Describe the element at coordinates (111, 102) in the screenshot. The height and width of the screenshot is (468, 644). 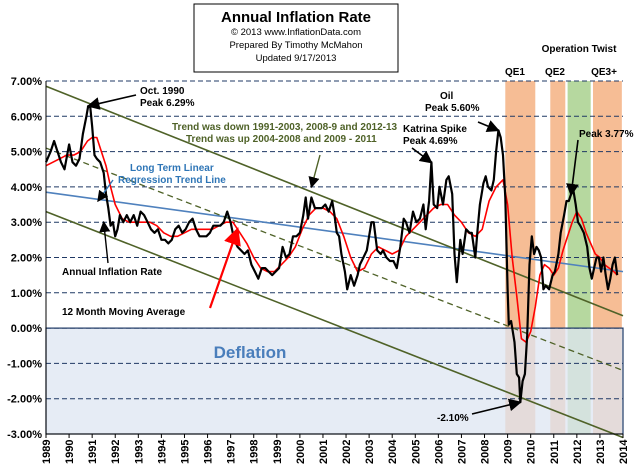
I see `arrow-oct-1990` at that location.